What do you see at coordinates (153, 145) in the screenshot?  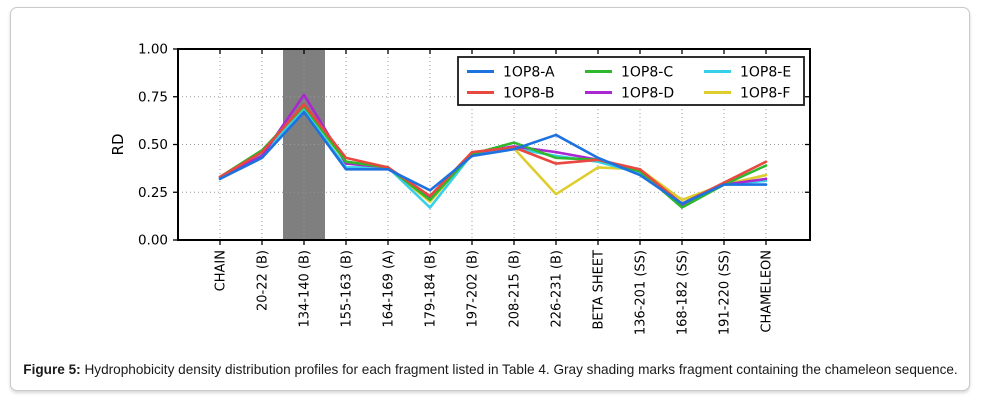 I see `y-tick-label: 0.50` at bounding box center [153, 145].